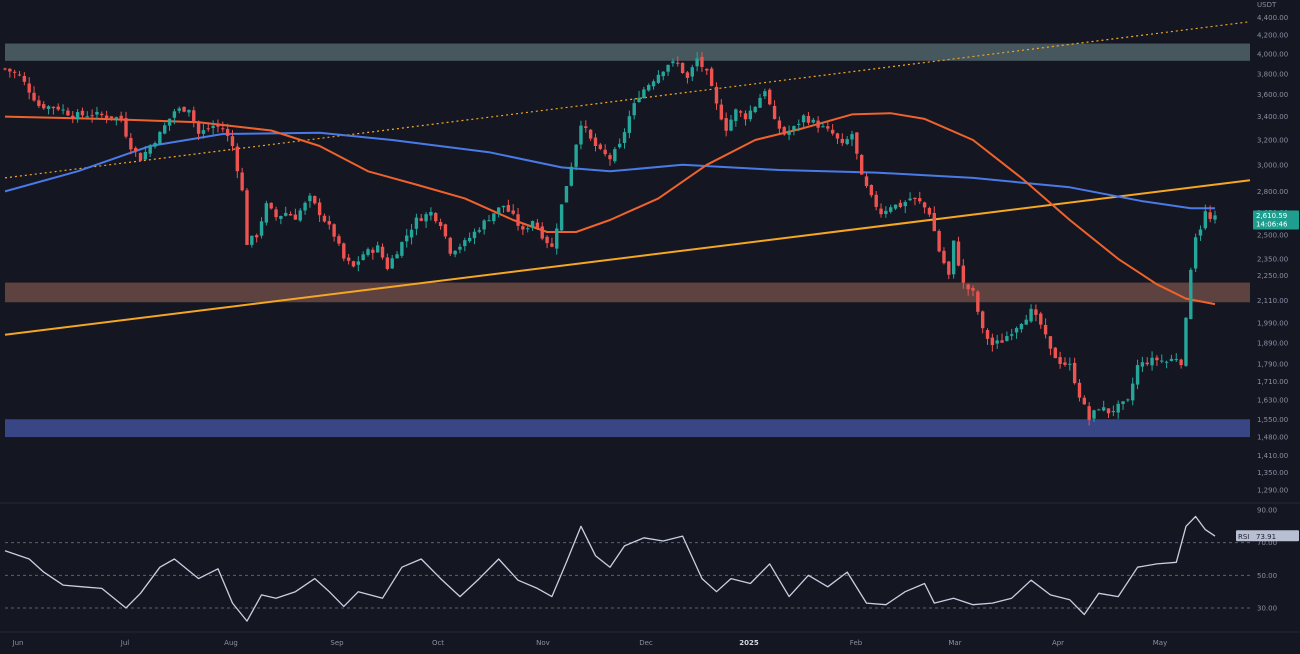 Image resolution: width=1300 pixels, height=654 pixels. What do you see at coordinates (1272, 456) in the screenshot?
I see `price-tick-label: 1,410.00` at bounding box center [1272, 456].